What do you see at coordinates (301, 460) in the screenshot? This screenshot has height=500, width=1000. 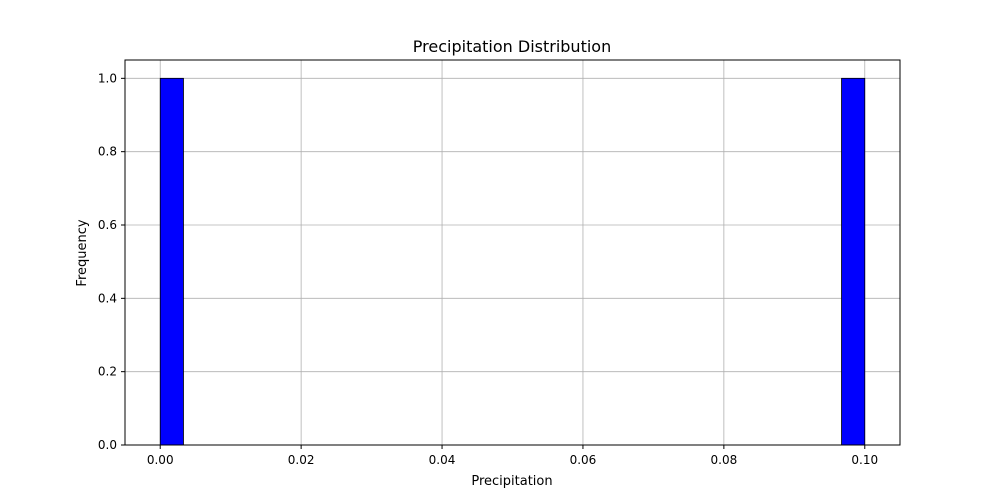 I see `x-tick-label: 0.02` at bounding box center [301, 460].